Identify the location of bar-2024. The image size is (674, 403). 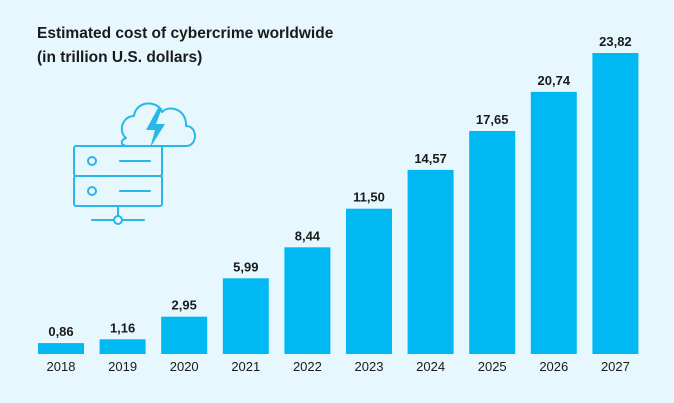
(430, 261).